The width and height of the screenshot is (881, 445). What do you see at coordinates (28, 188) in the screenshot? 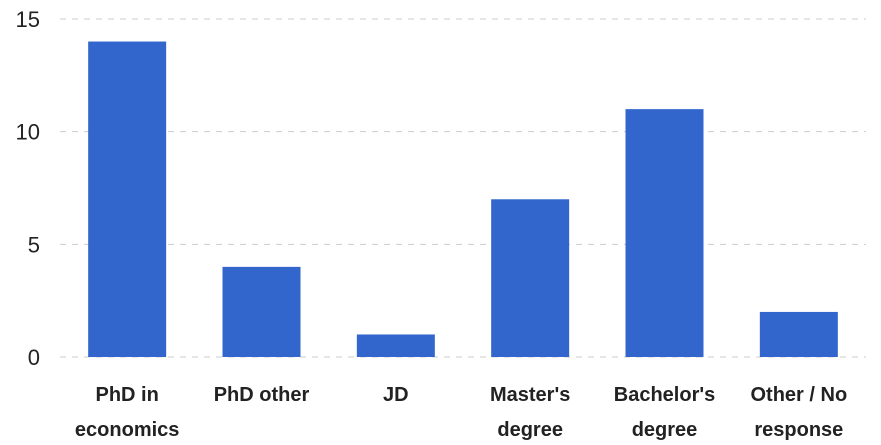
I see `y-axis-ticks: 0 5 10 15` at bounding box center [28, 188].